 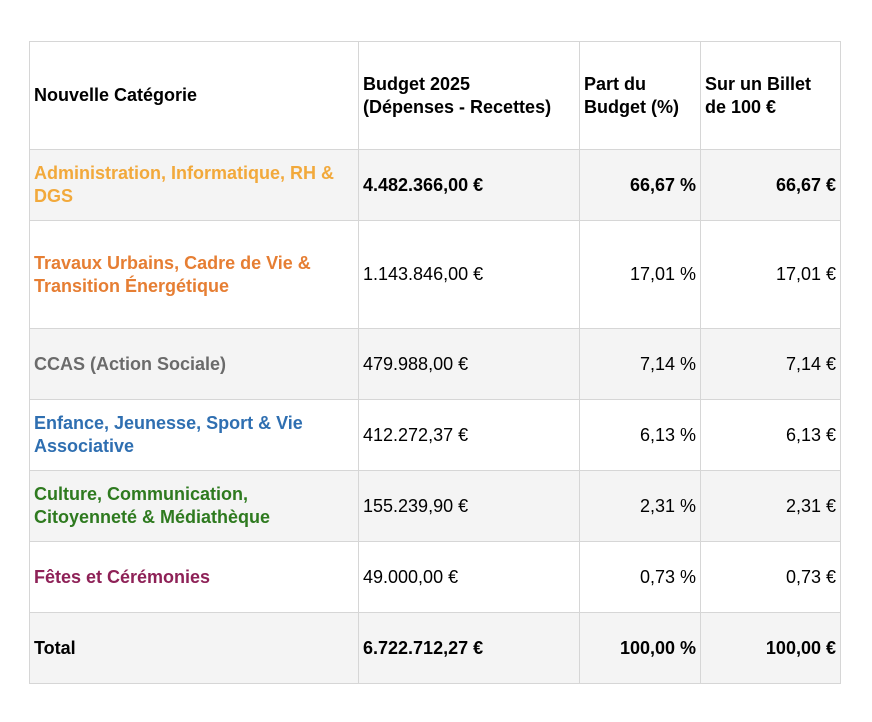 I want to click on total-label: Total, so click(x=194, y=648).